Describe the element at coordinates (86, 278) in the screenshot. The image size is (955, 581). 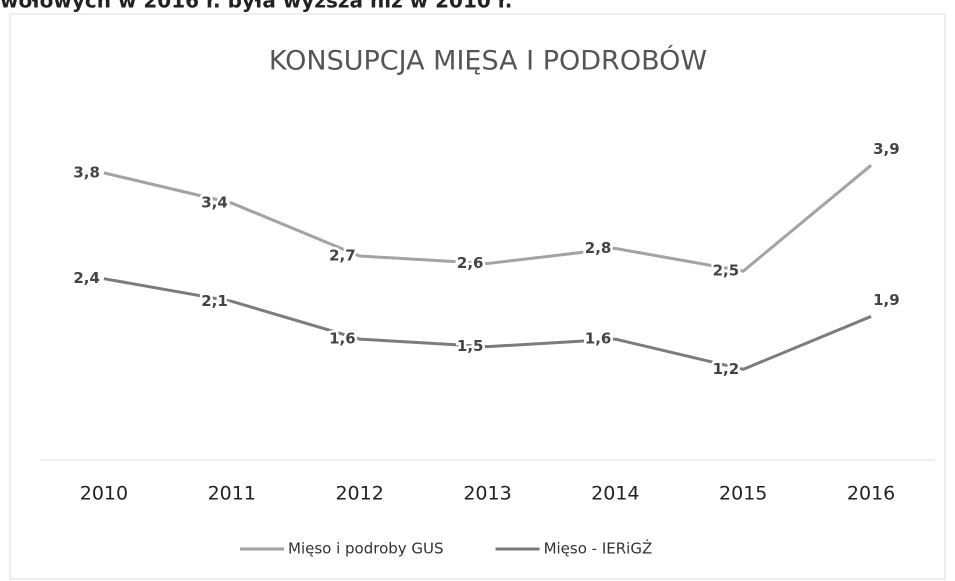
I see `data-label: 2,4` at that location.